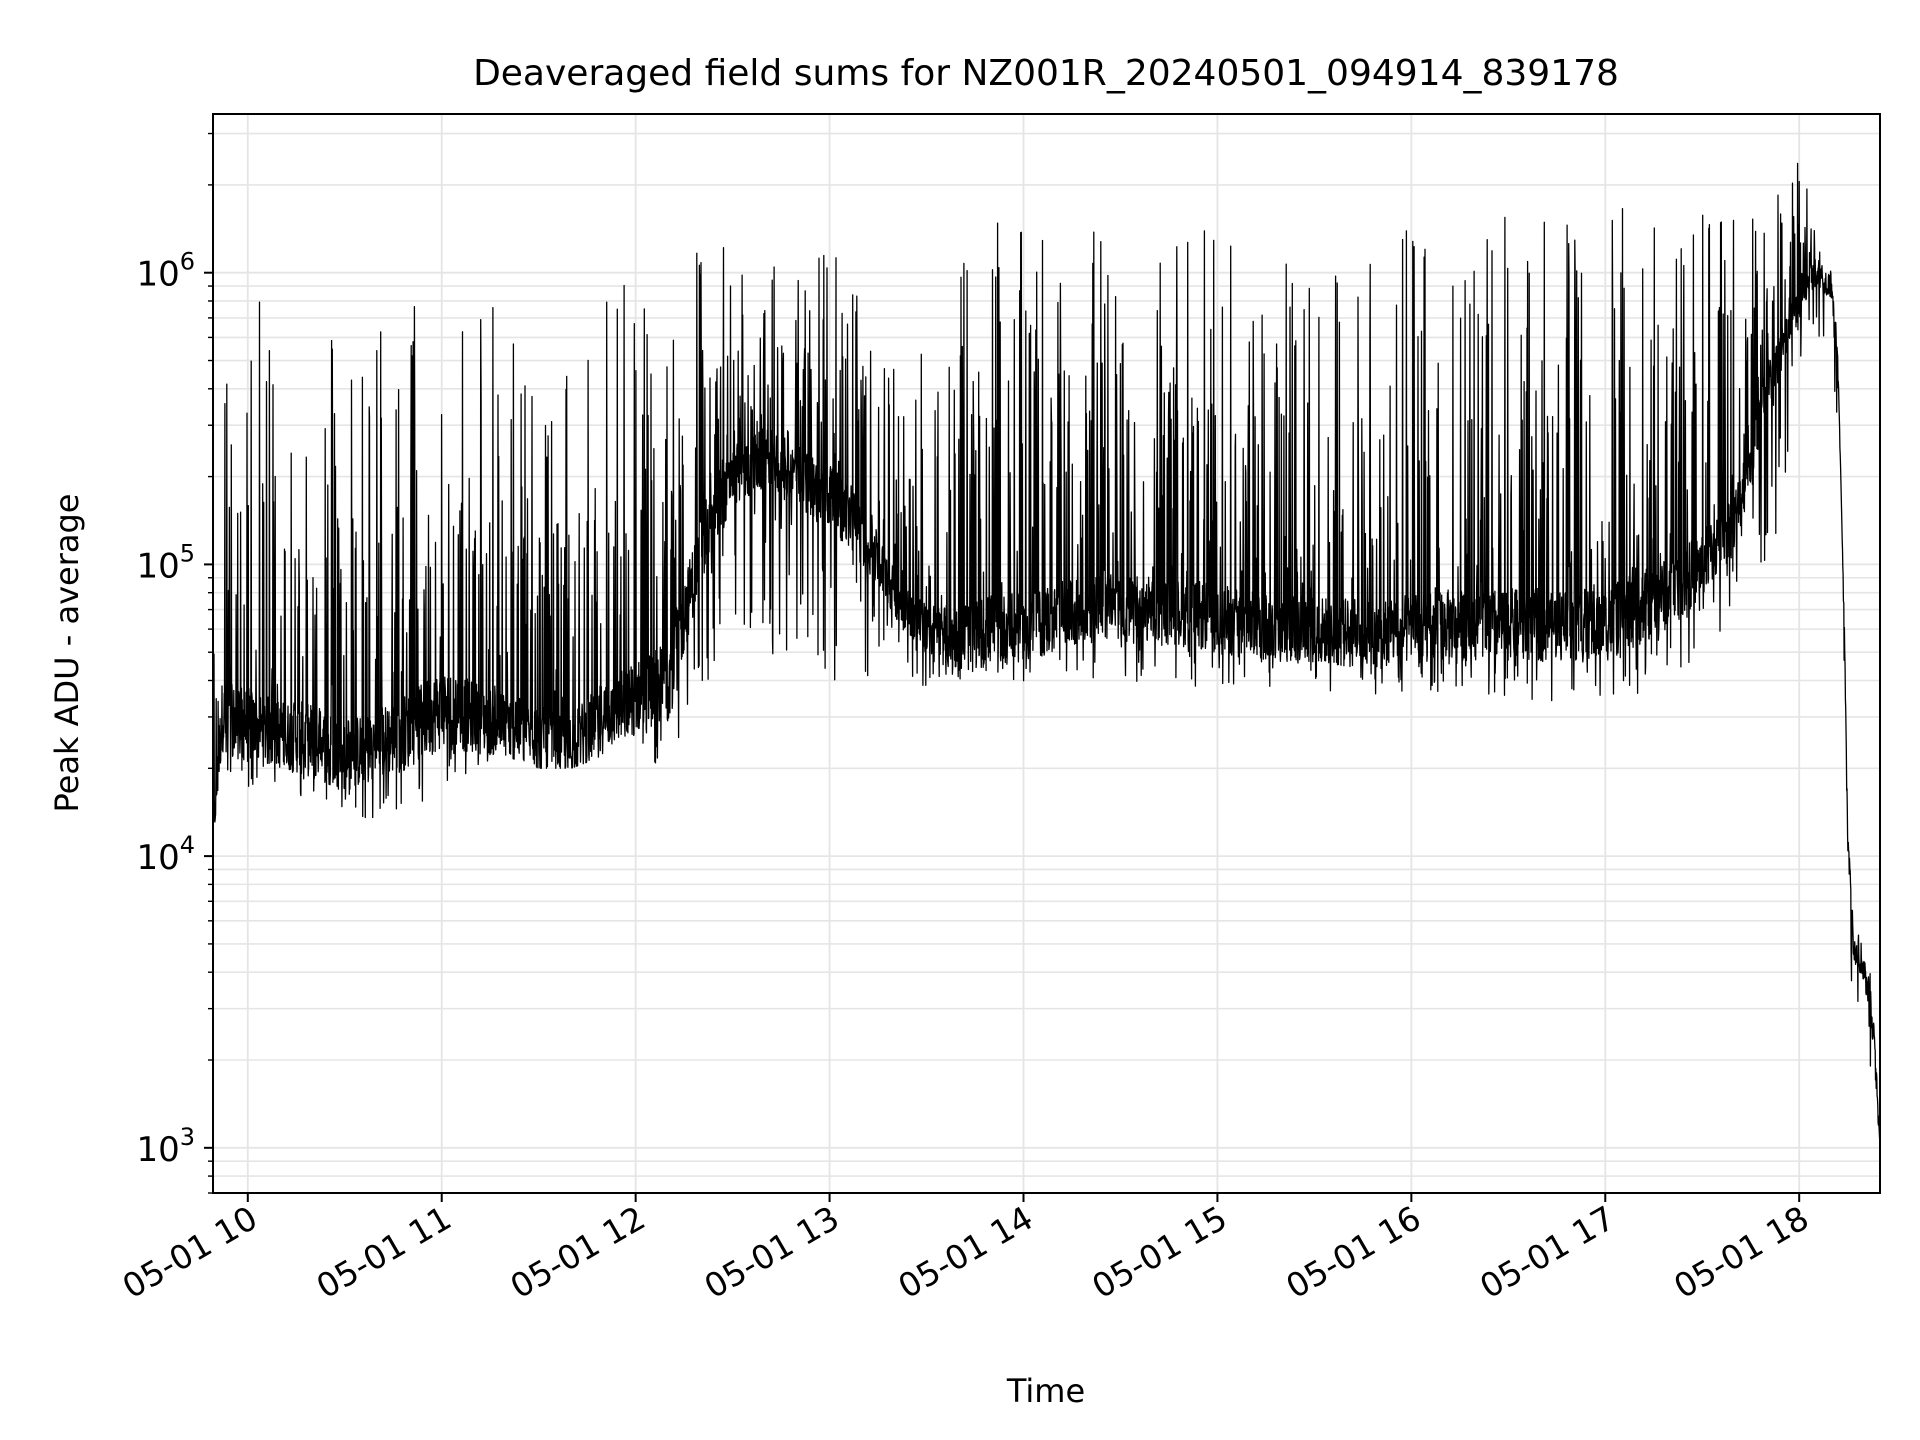 The width and height of the screenshot is (1920, 1440). Describe the element at coordinates (187, 845) in the screenshot. I see `y-tick-label-exponent: 4` at that location.